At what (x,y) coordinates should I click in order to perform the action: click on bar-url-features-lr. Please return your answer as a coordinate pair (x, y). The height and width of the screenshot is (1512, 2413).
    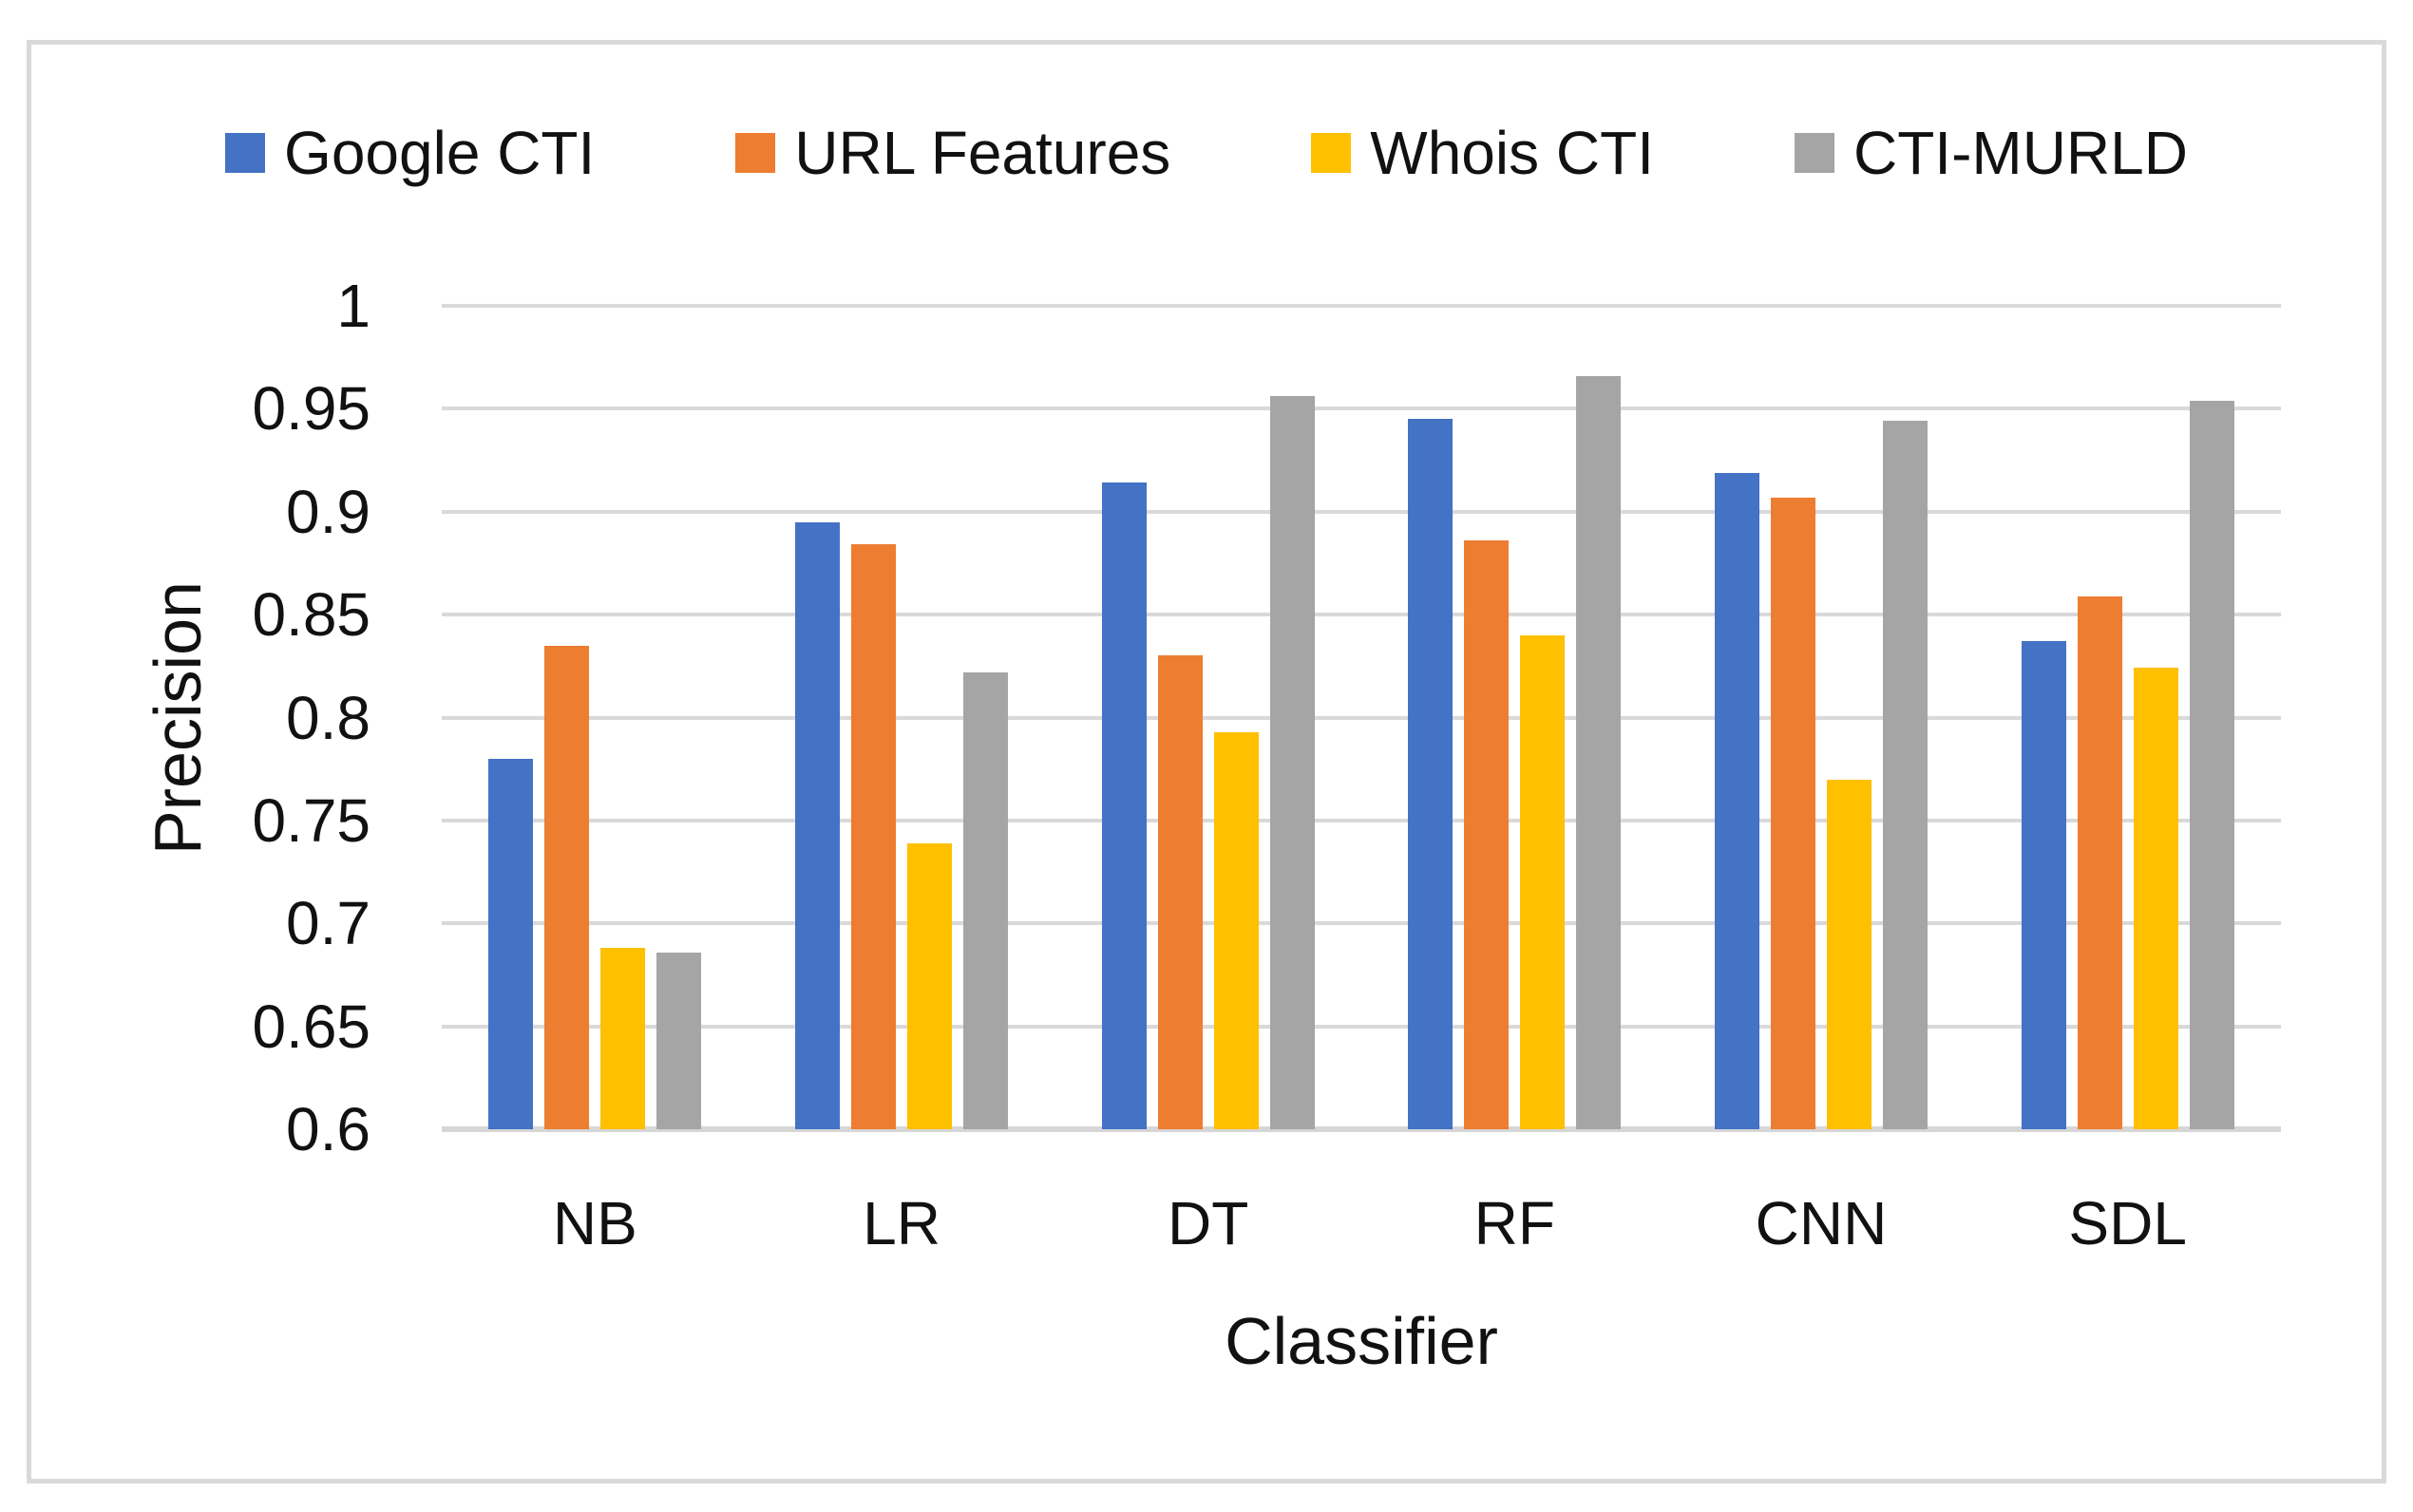
    Looking at the image, I should click on (873, 837).